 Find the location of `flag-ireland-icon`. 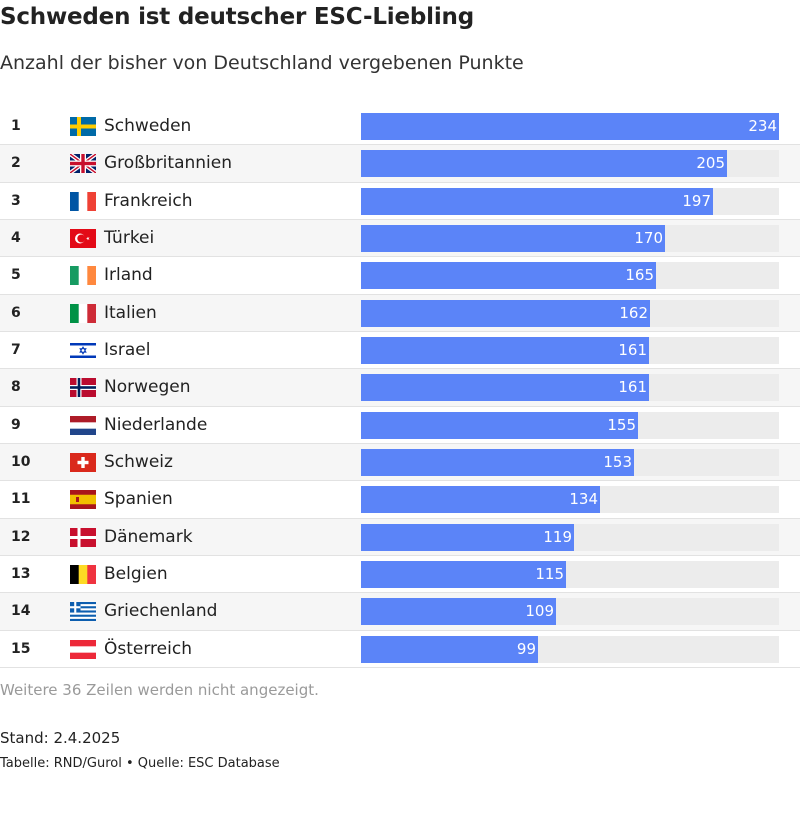

flag-ireland-icon is located at coordinates (83, 276).